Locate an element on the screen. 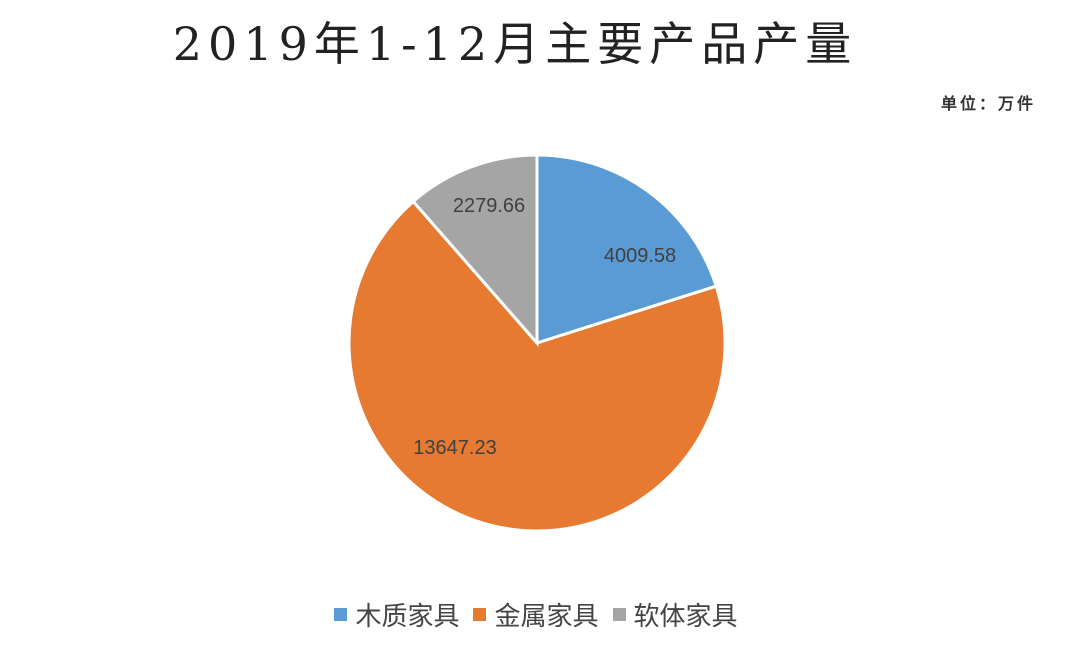 The width and height of the screenshot is (1072, 651). legend-label: 金属家具 is located at coordinates (546, 617).